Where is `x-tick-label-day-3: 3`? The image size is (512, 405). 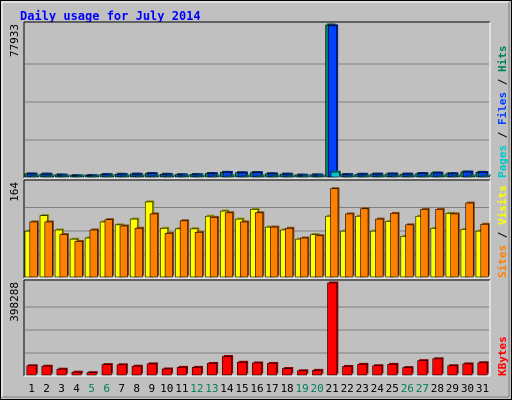
x-tick-label-day-3: 3 is located at coordinates (61, 388).